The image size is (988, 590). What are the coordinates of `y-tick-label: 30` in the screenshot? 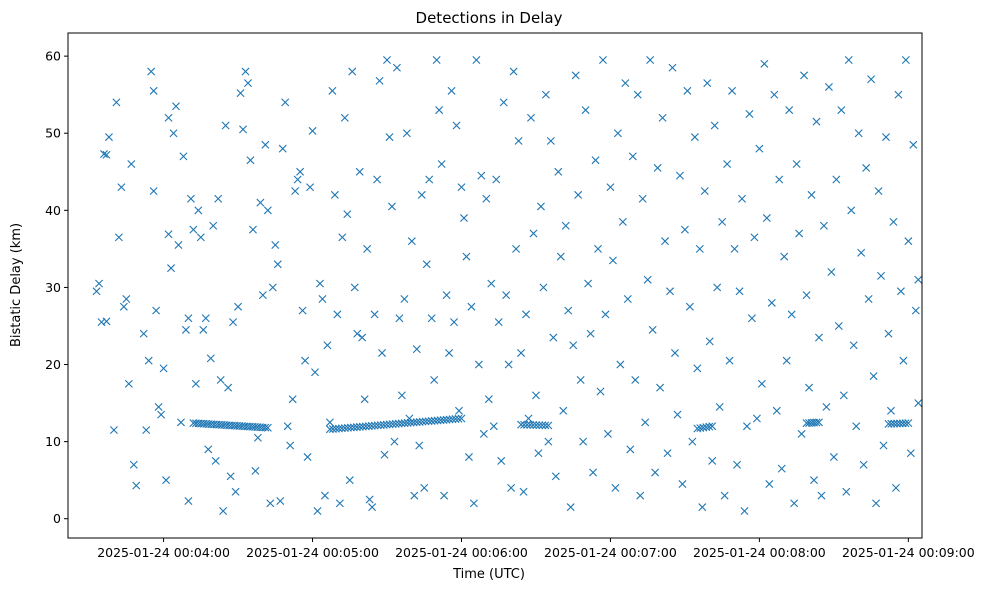 It's located at (53, 287).